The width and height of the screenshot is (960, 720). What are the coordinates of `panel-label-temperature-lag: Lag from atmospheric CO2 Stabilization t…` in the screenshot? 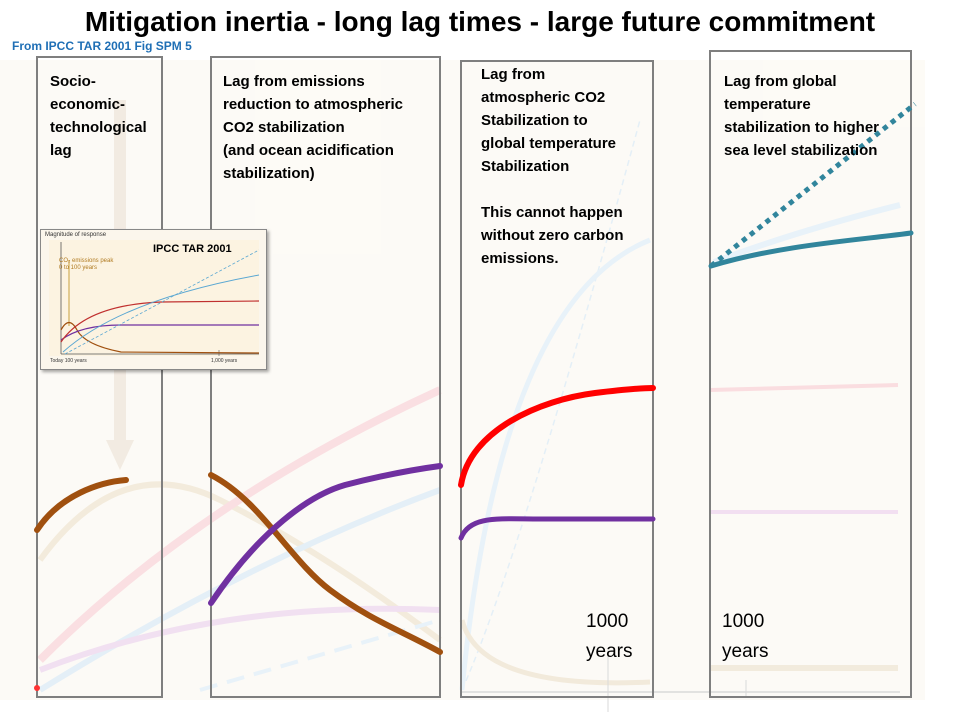 It's located at (552, 166).